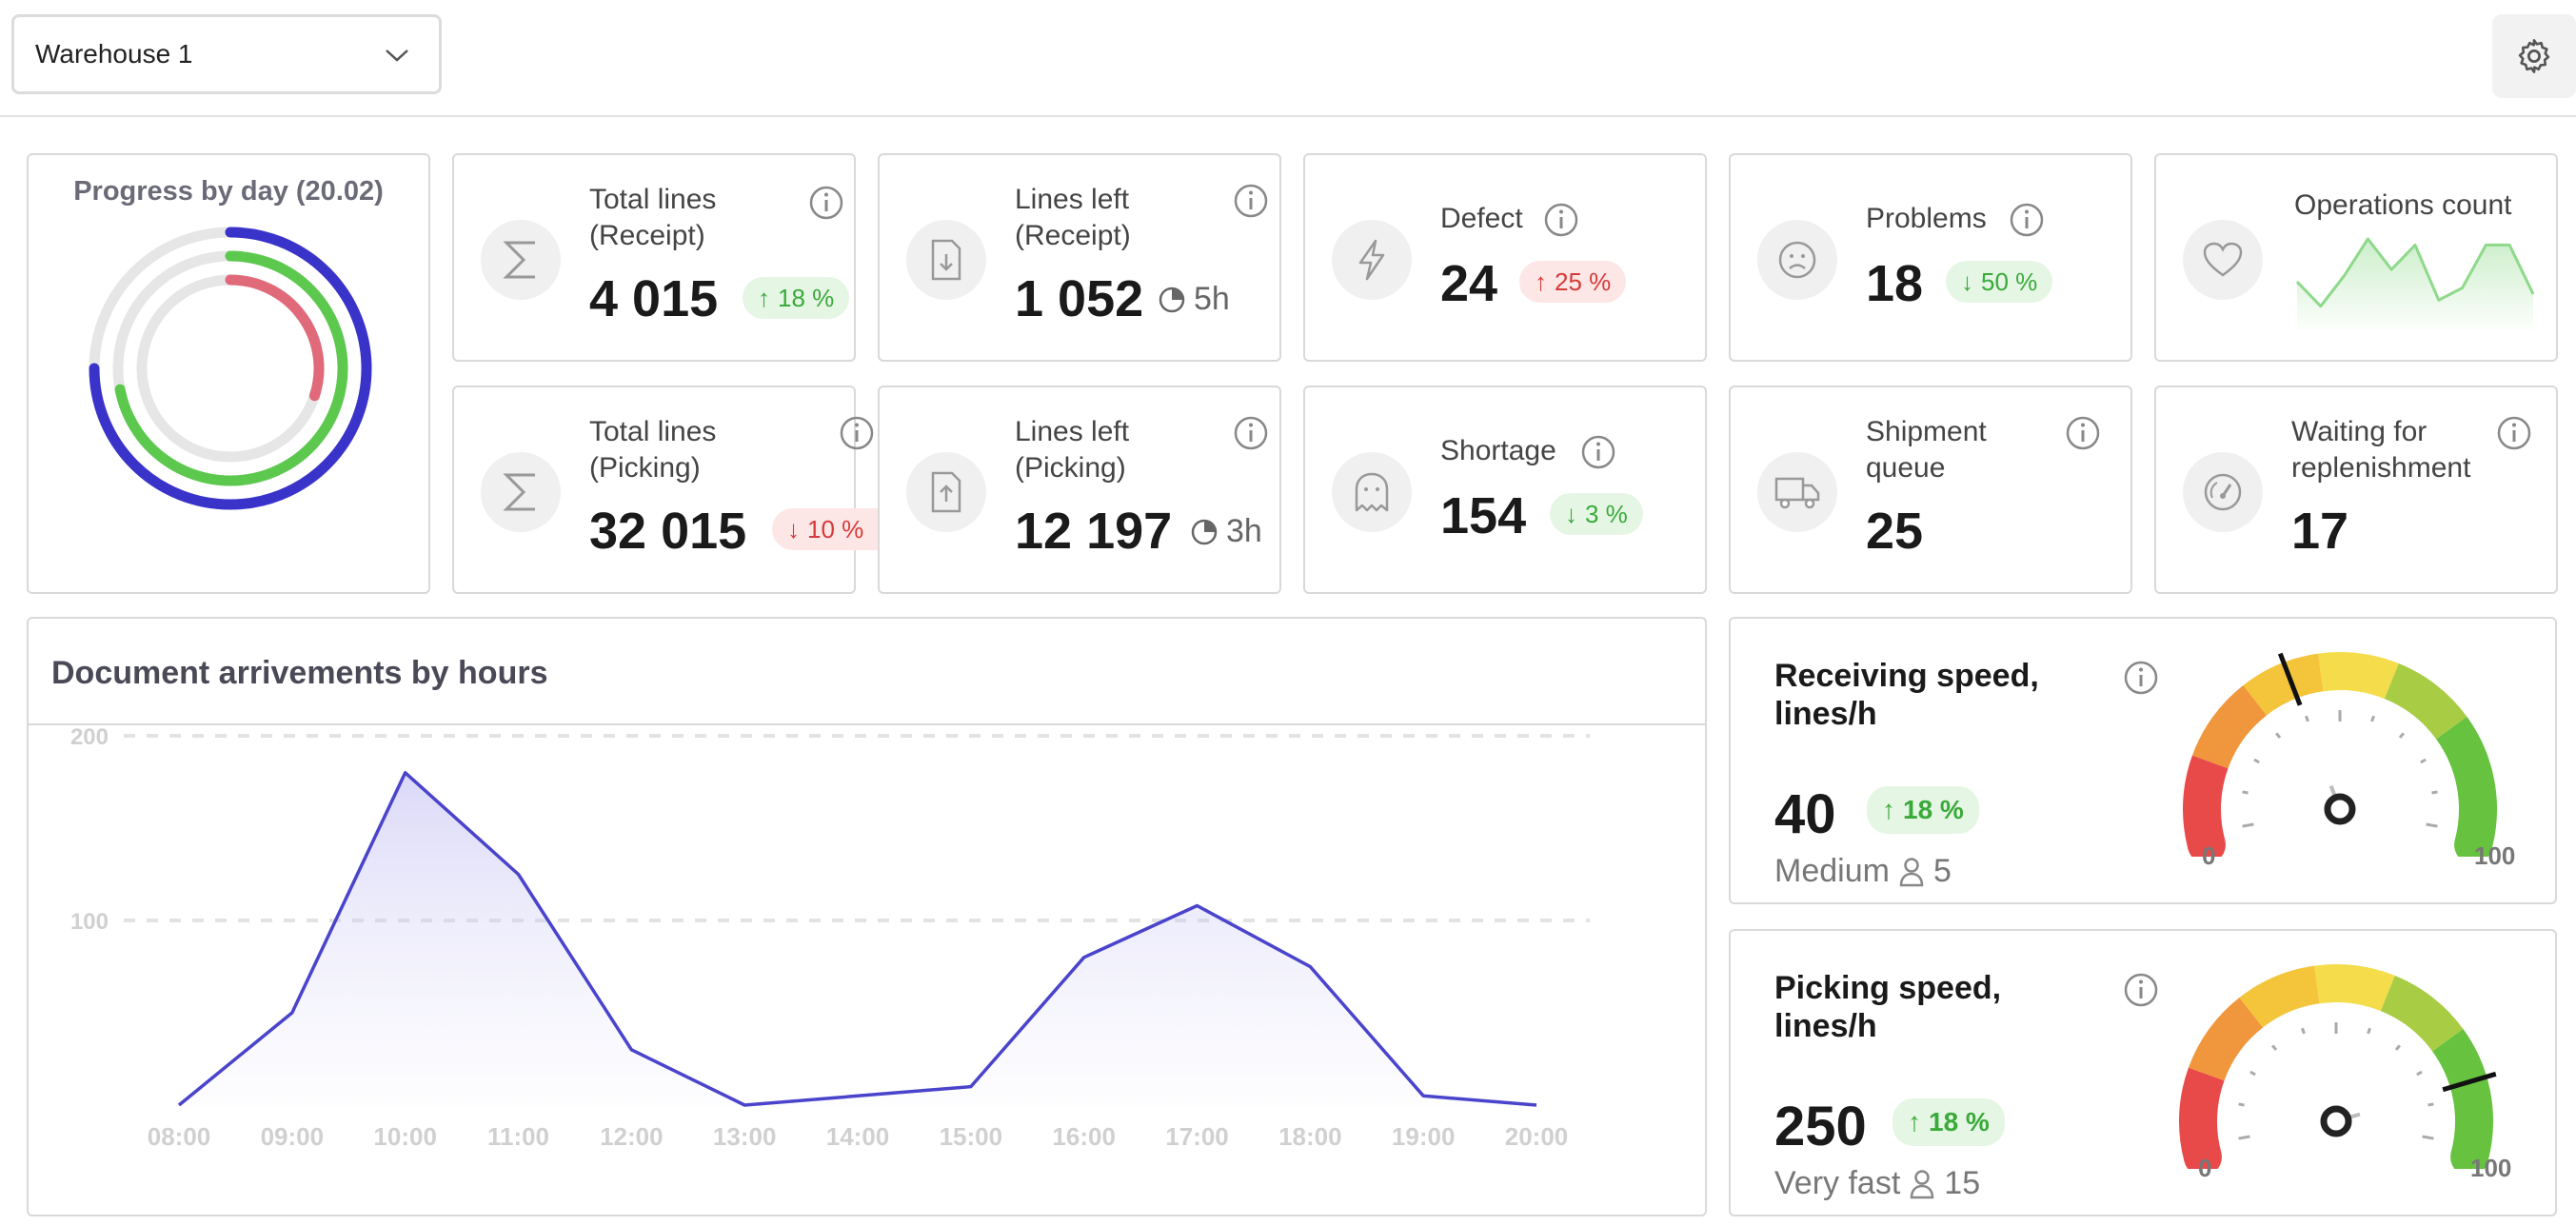 This screenshot has height=1226, width=2576. I want to click on kpi-label: Shipment, so click(1927, 431).